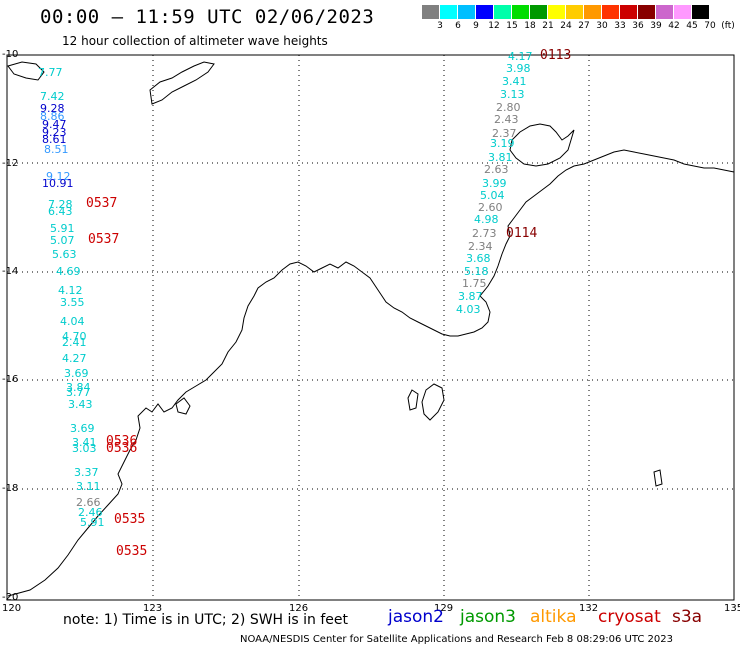 This screenshot has height=650, width=740. I want to click on satellite-altika: altika, so click(553, 617).